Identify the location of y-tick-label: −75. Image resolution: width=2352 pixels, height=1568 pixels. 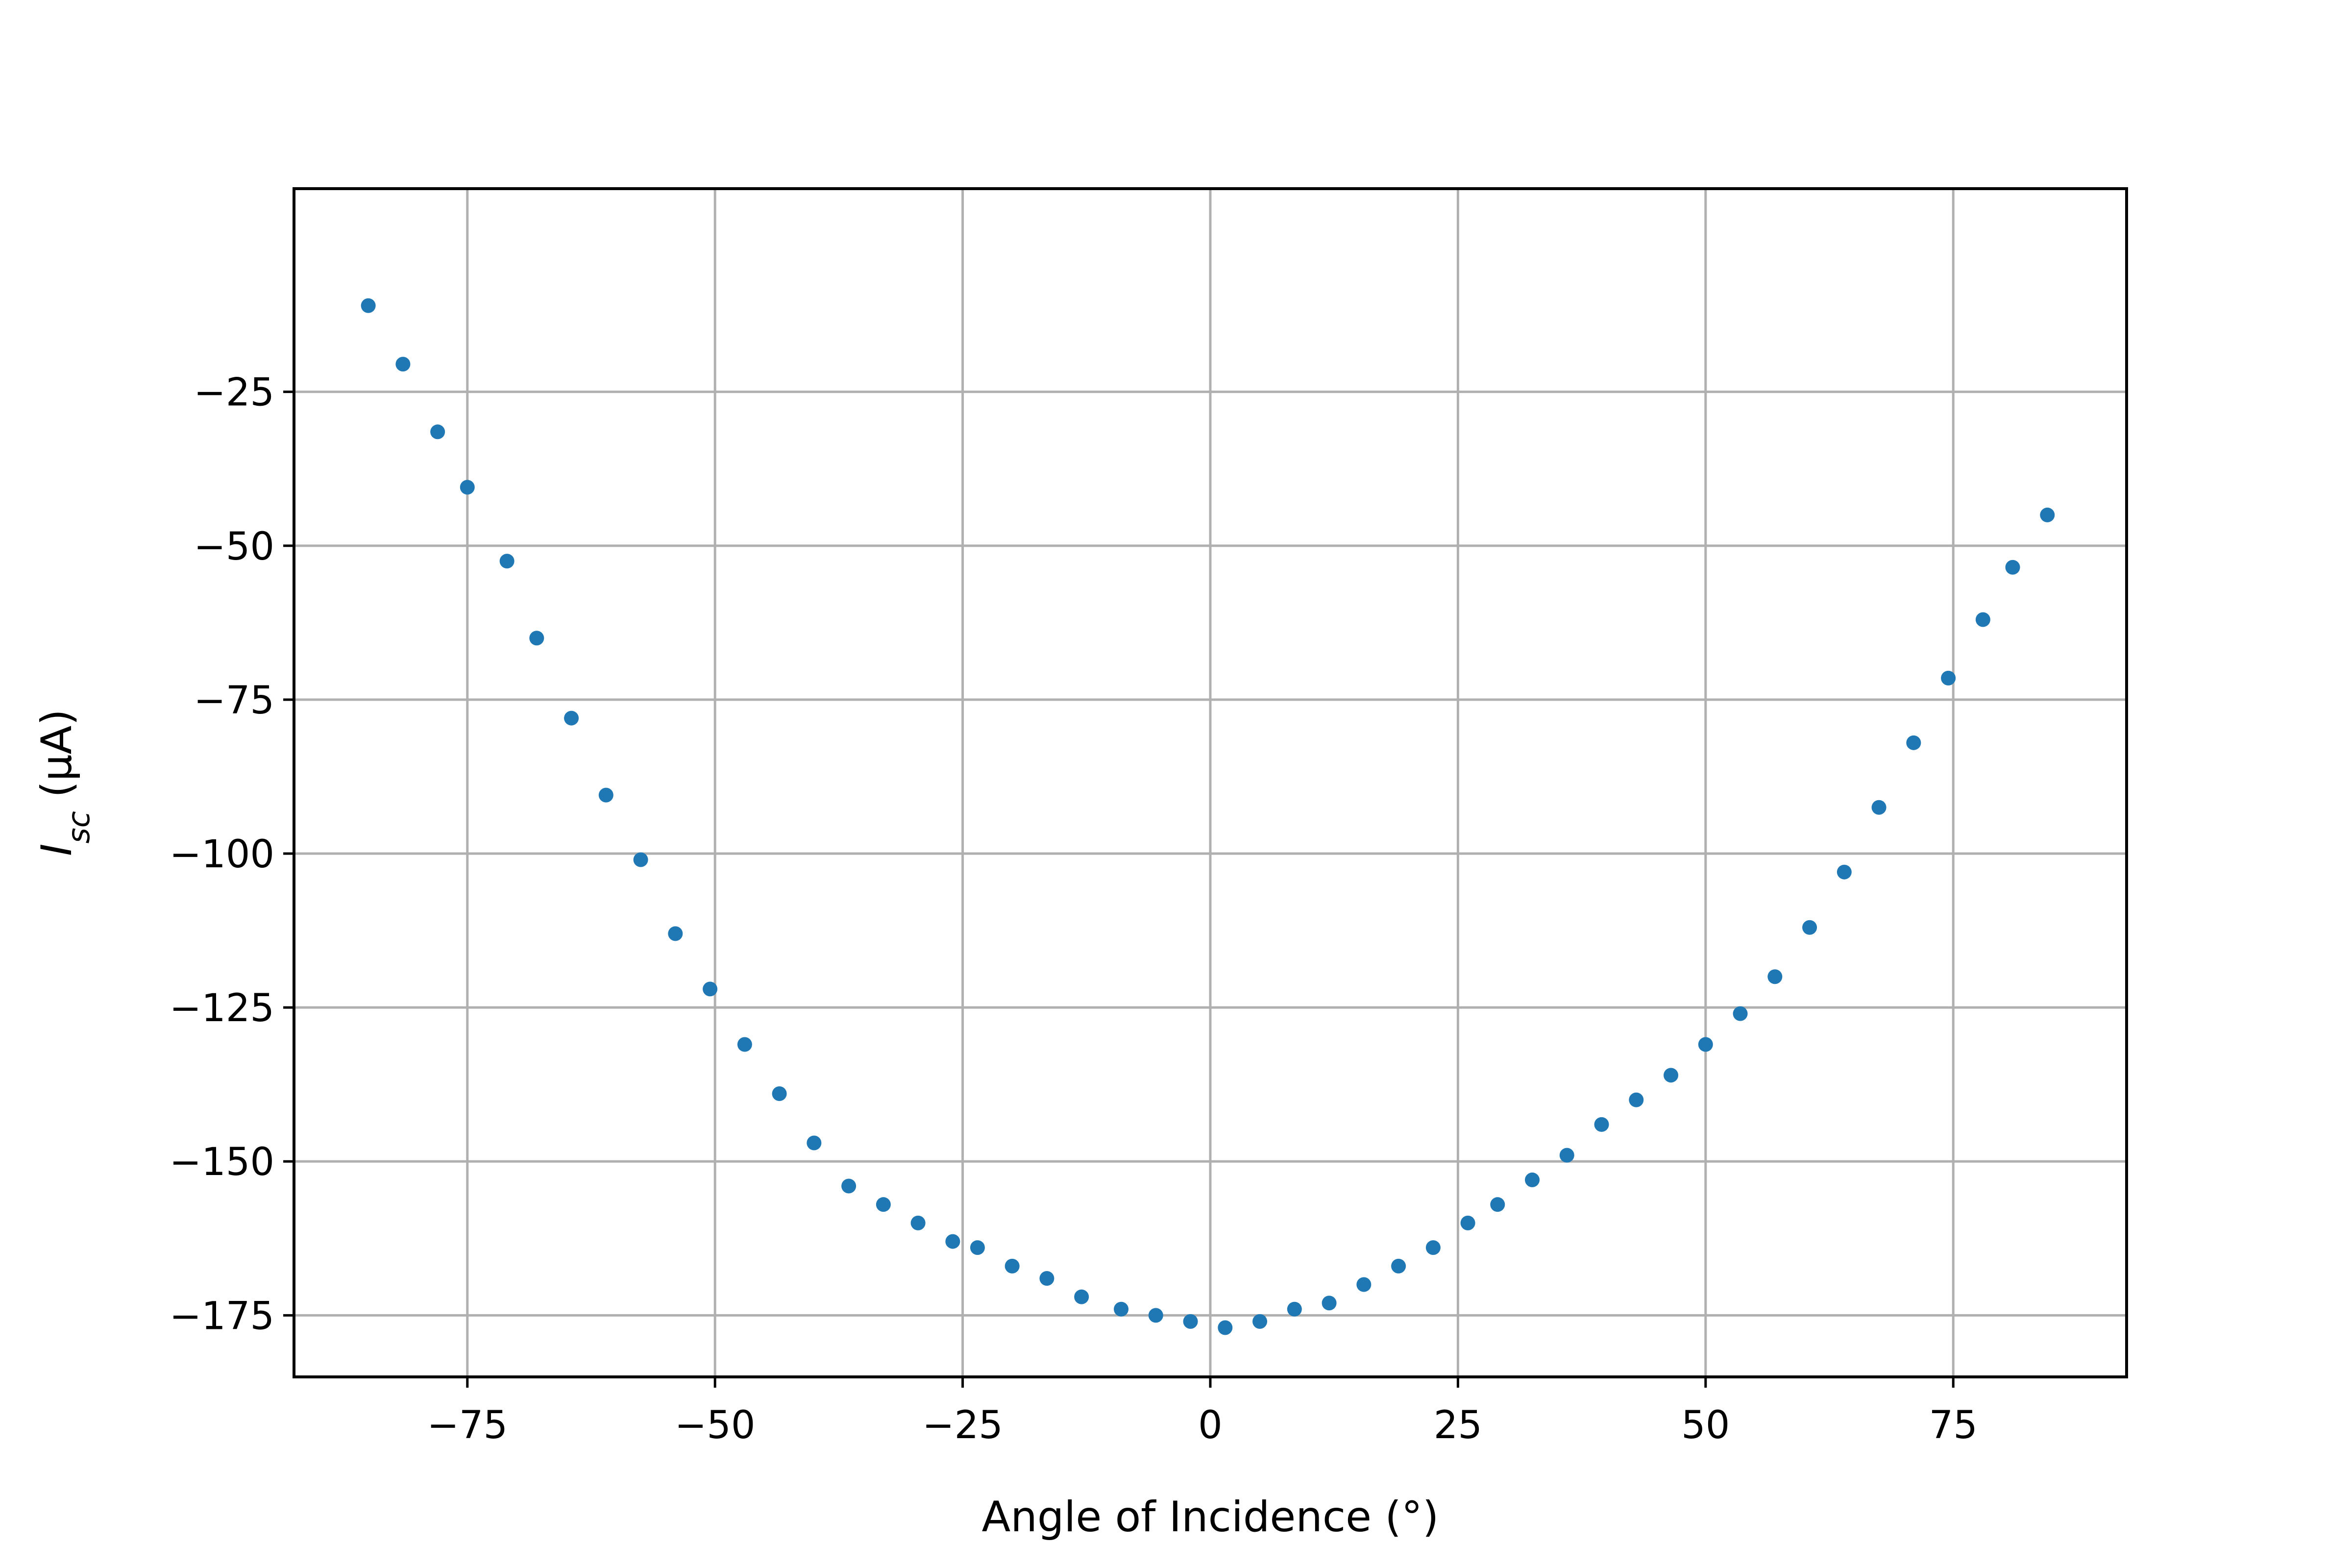
(234, 701).